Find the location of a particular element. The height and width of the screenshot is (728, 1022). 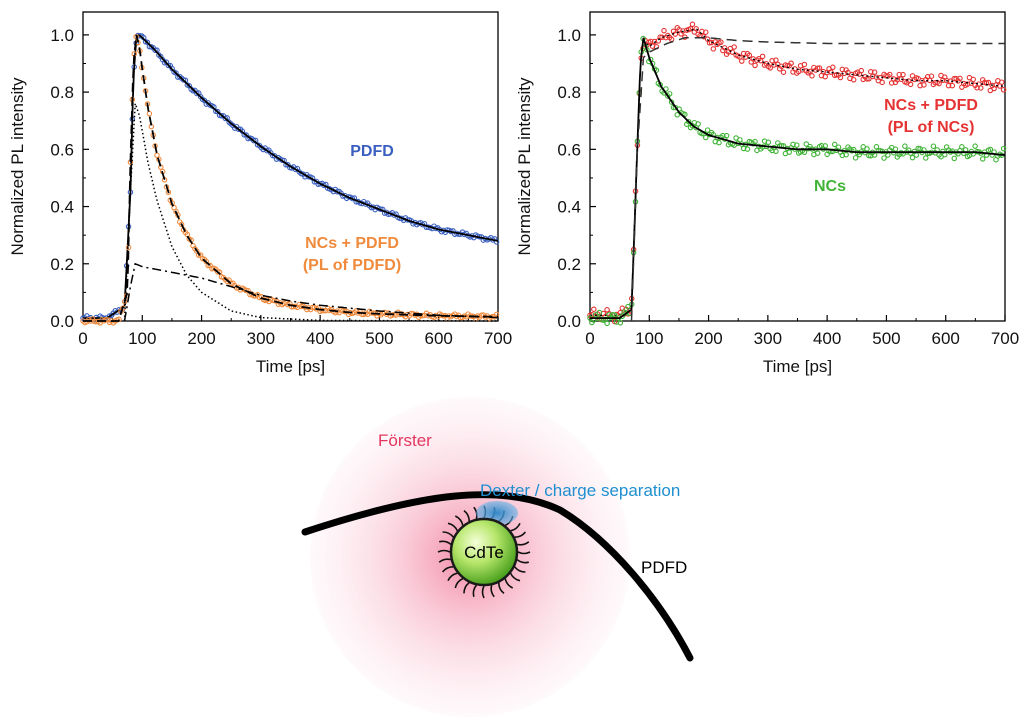

y-tick-label: 0.2 is located at coordinates (62, 264).